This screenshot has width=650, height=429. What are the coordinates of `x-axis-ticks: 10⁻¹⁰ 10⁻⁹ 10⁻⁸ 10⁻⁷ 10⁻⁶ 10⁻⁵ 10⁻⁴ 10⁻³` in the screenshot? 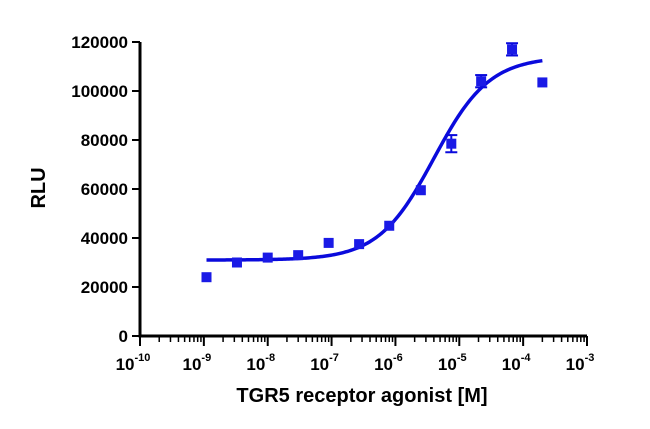 It's located at (355, 355).